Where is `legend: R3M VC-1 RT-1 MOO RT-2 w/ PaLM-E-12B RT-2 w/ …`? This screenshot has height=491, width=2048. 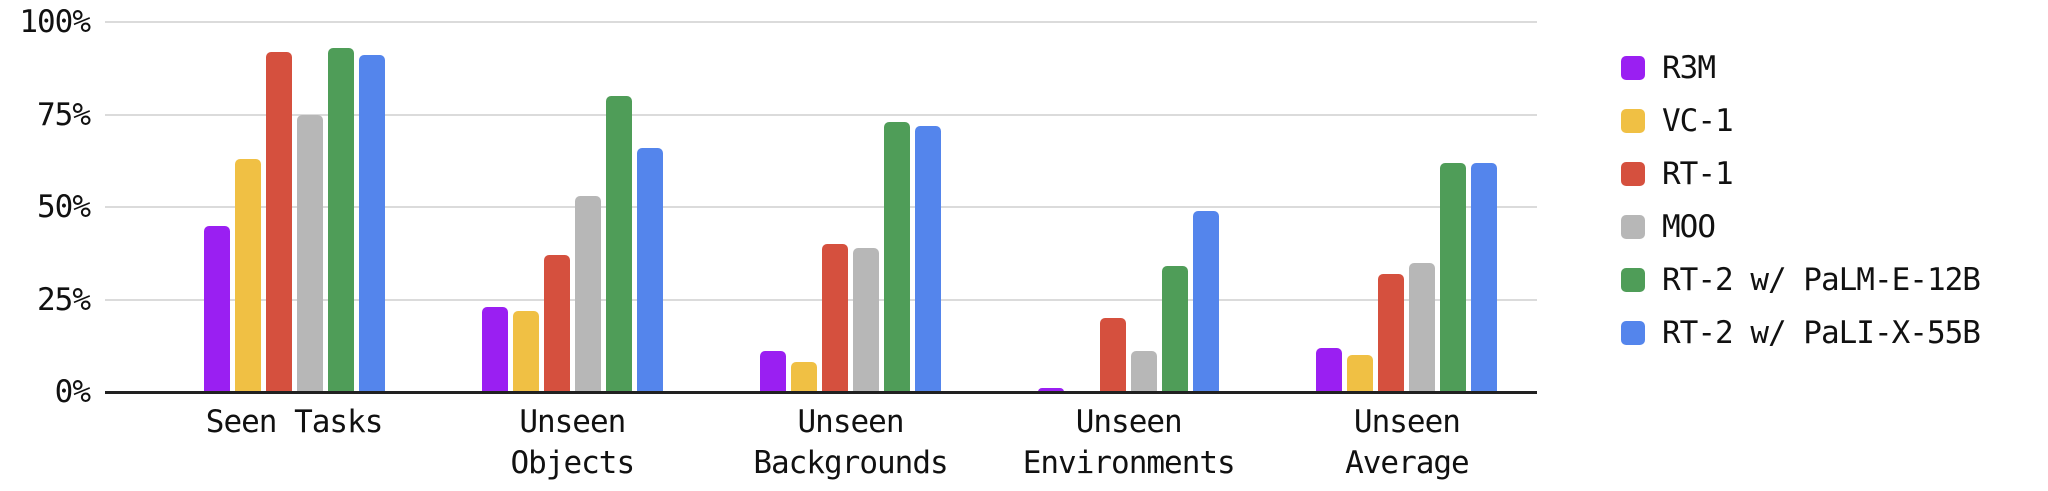 legend: R3M VC-1 RT-1 MOO RT-2 w/ PaLM-E-12B RT-2 w/ … is located at coordinates (1801, 200).